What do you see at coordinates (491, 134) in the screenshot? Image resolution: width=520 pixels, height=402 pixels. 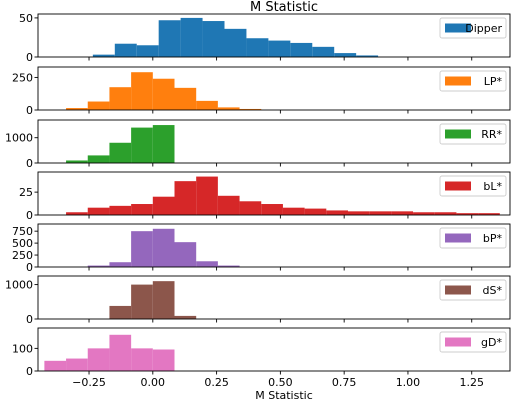 I see `legend-label: RR*` at bounding box center [491, 134].